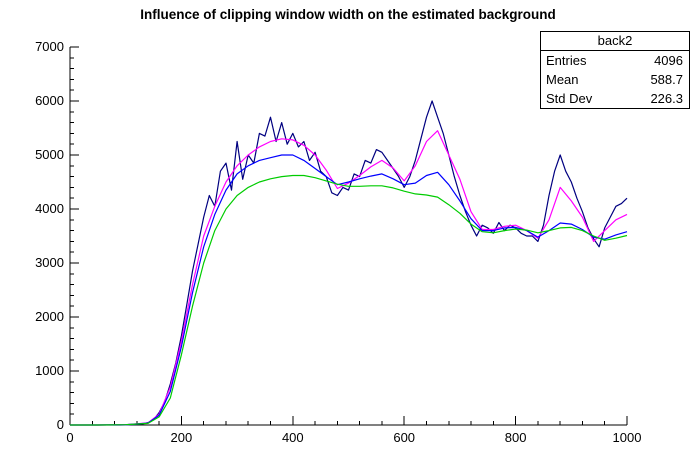 The height and width of the screenshot is (472, 696). Describe the element at coordinates (49, 370) in the screenshot. I see `y-axis-tick-label: 1000` at that location.